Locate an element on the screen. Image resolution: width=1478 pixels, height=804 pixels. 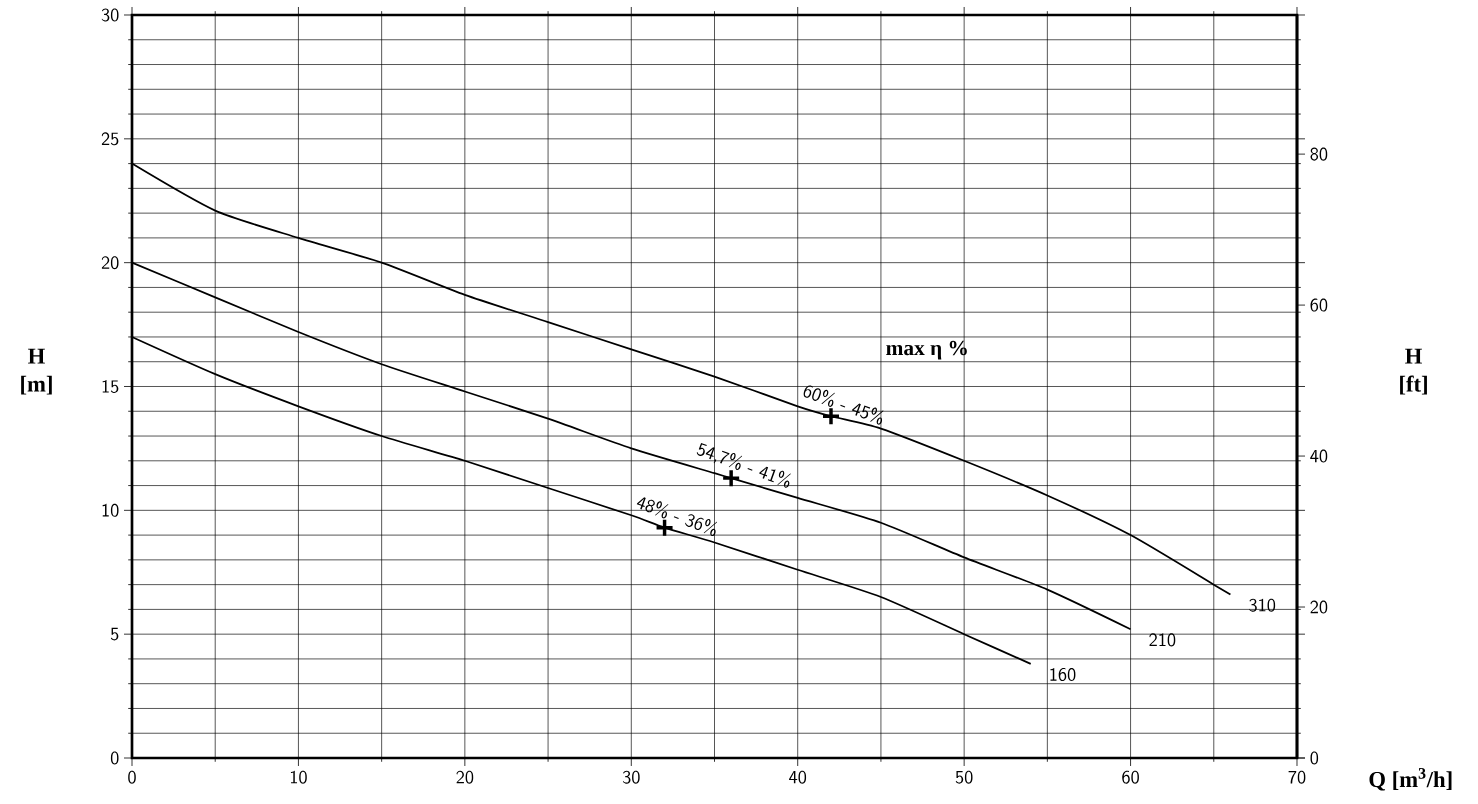
x-tick-label: 70 is located at coordinates (1297, 777).